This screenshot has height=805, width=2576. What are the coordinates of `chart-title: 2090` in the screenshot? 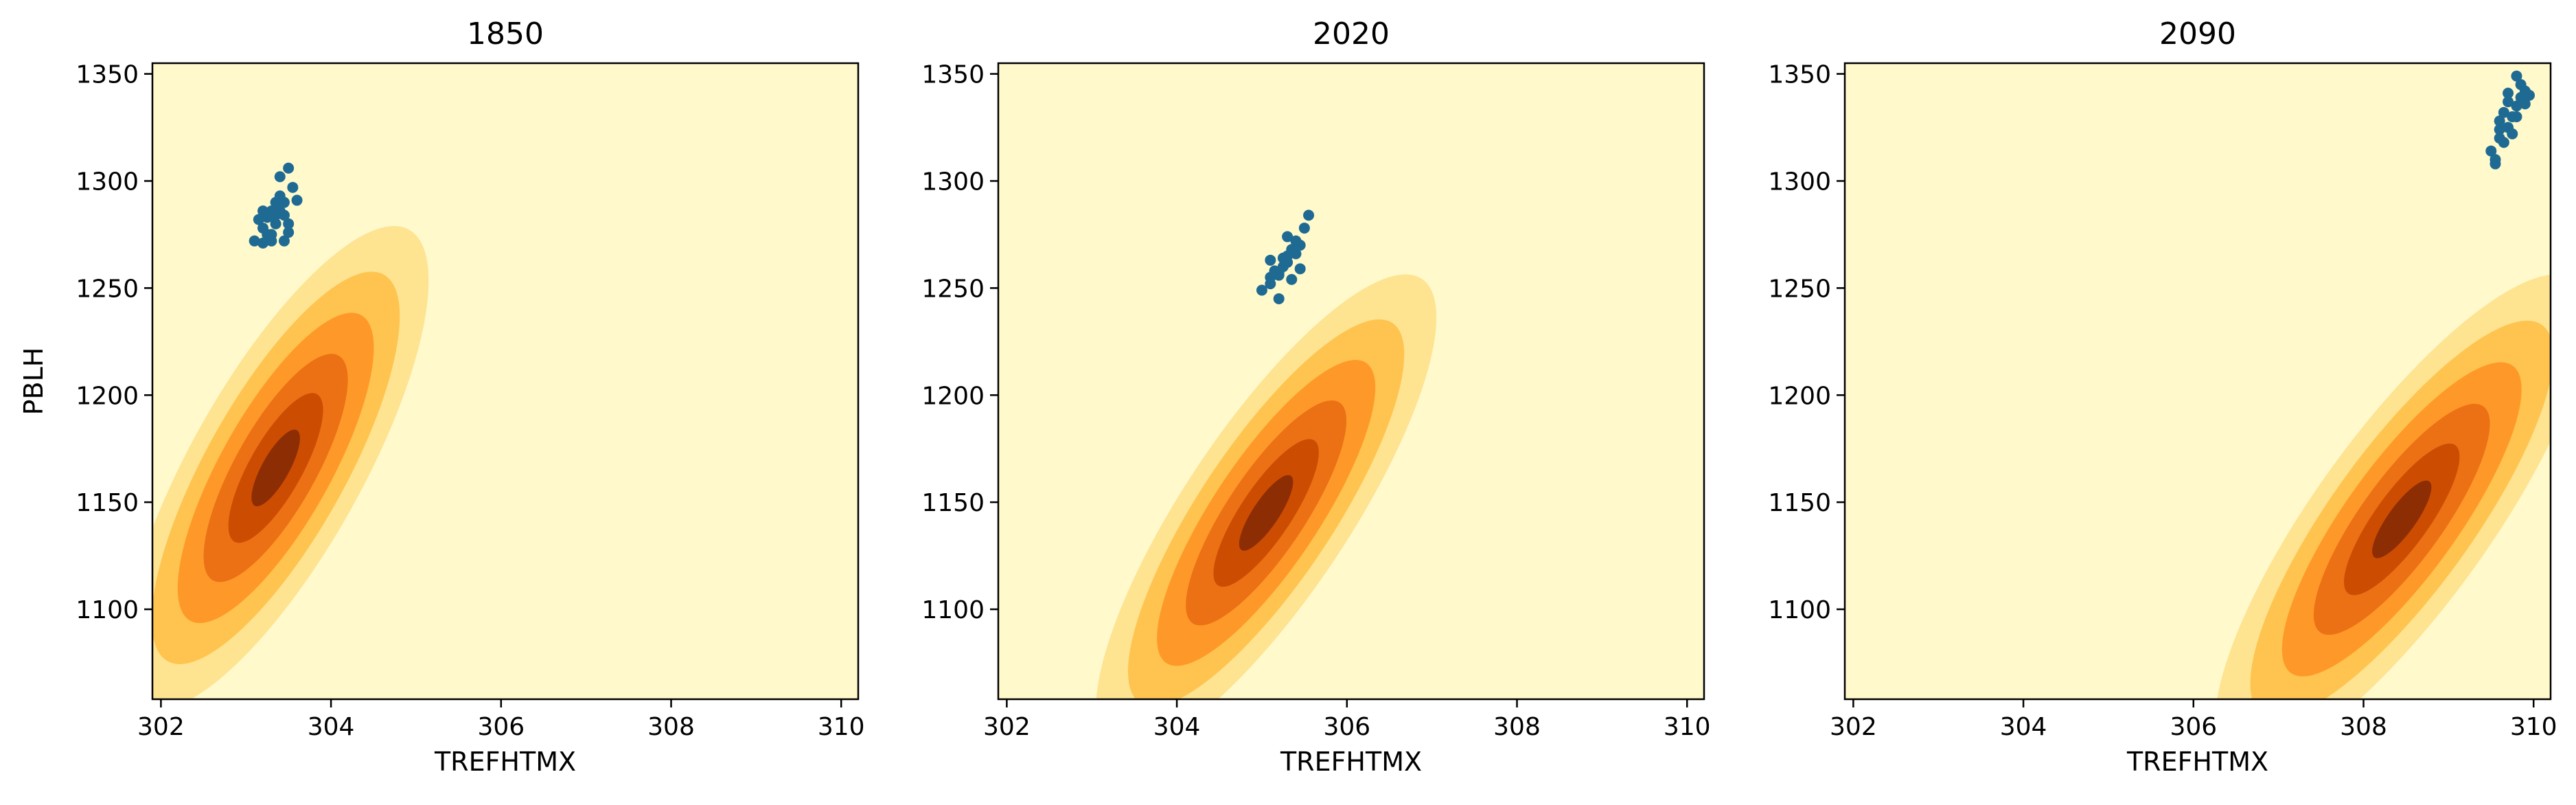 It's located at (2197, 34).